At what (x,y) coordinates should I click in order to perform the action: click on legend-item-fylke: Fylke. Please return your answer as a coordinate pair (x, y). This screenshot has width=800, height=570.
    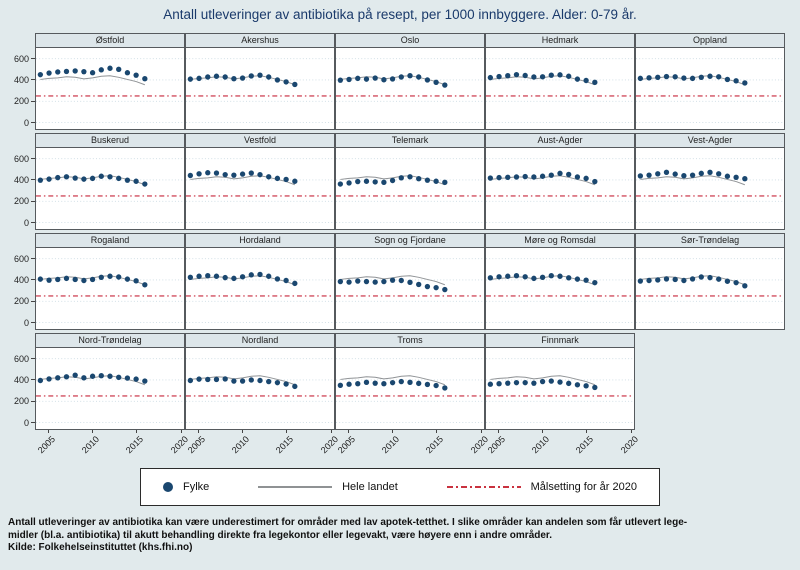
    Looking at the image, I should click on (186, 487).